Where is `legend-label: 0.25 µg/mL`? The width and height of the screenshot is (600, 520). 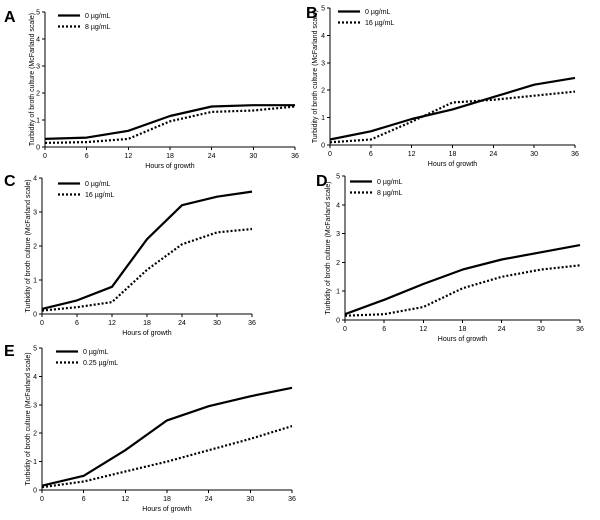 legend-label: 0.25 µg/mL is located at coordinates (100, 363).